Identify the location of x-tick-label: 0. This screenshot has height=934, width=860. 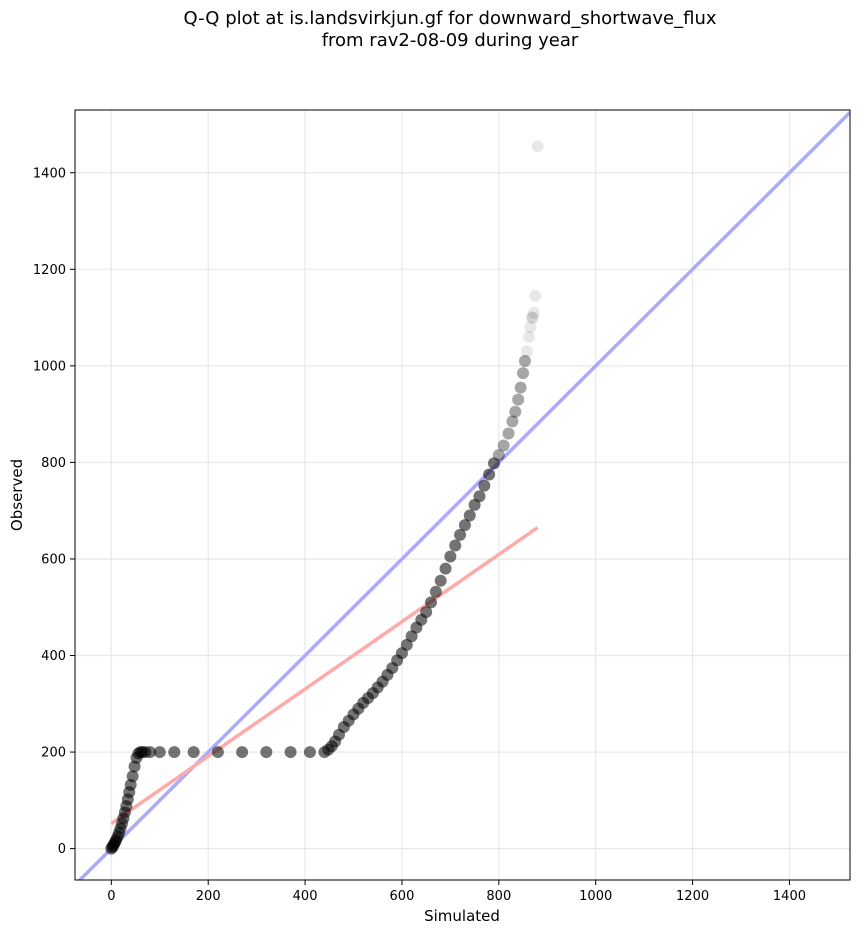
(111, 896).